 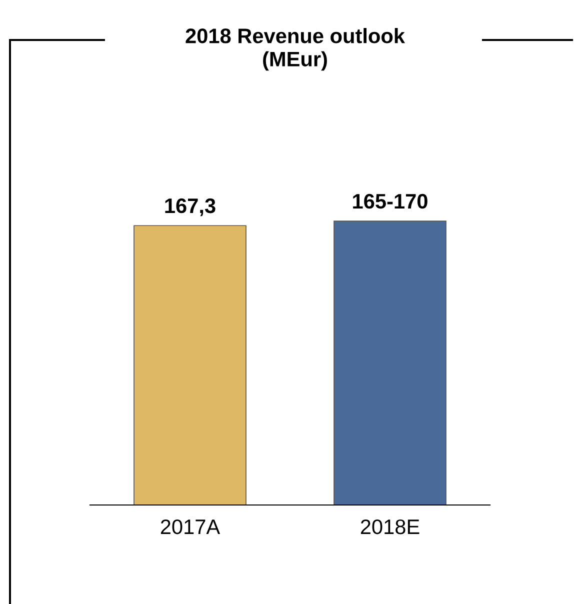 What do you see at coordinates (390, 201) in the screenshot?
I see `data-label: 165-170` at bounding box center [390, 201].